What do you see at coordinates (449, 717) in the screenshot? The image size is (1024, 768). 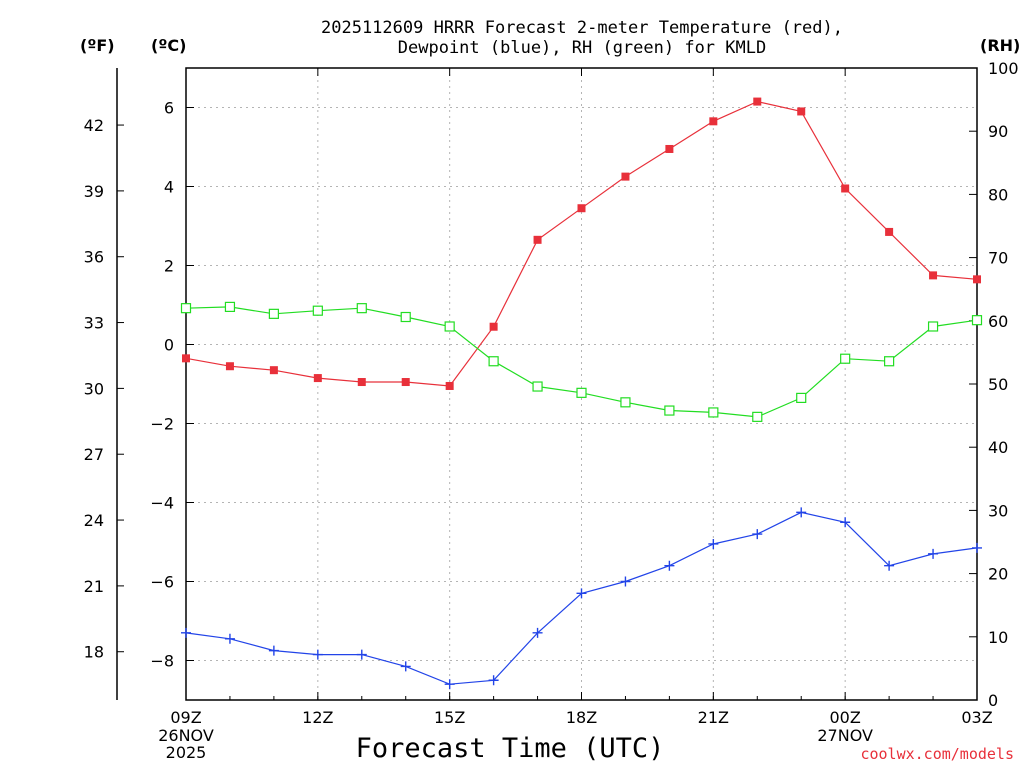 I see `x-tick-label: 15Z` at bounding box center [449, 717].